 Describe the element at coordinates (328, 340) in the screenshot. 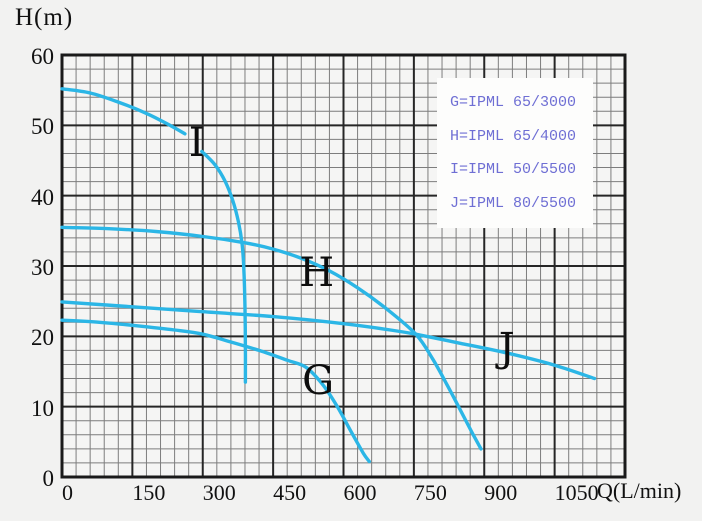

I see `curve-J` at that location.